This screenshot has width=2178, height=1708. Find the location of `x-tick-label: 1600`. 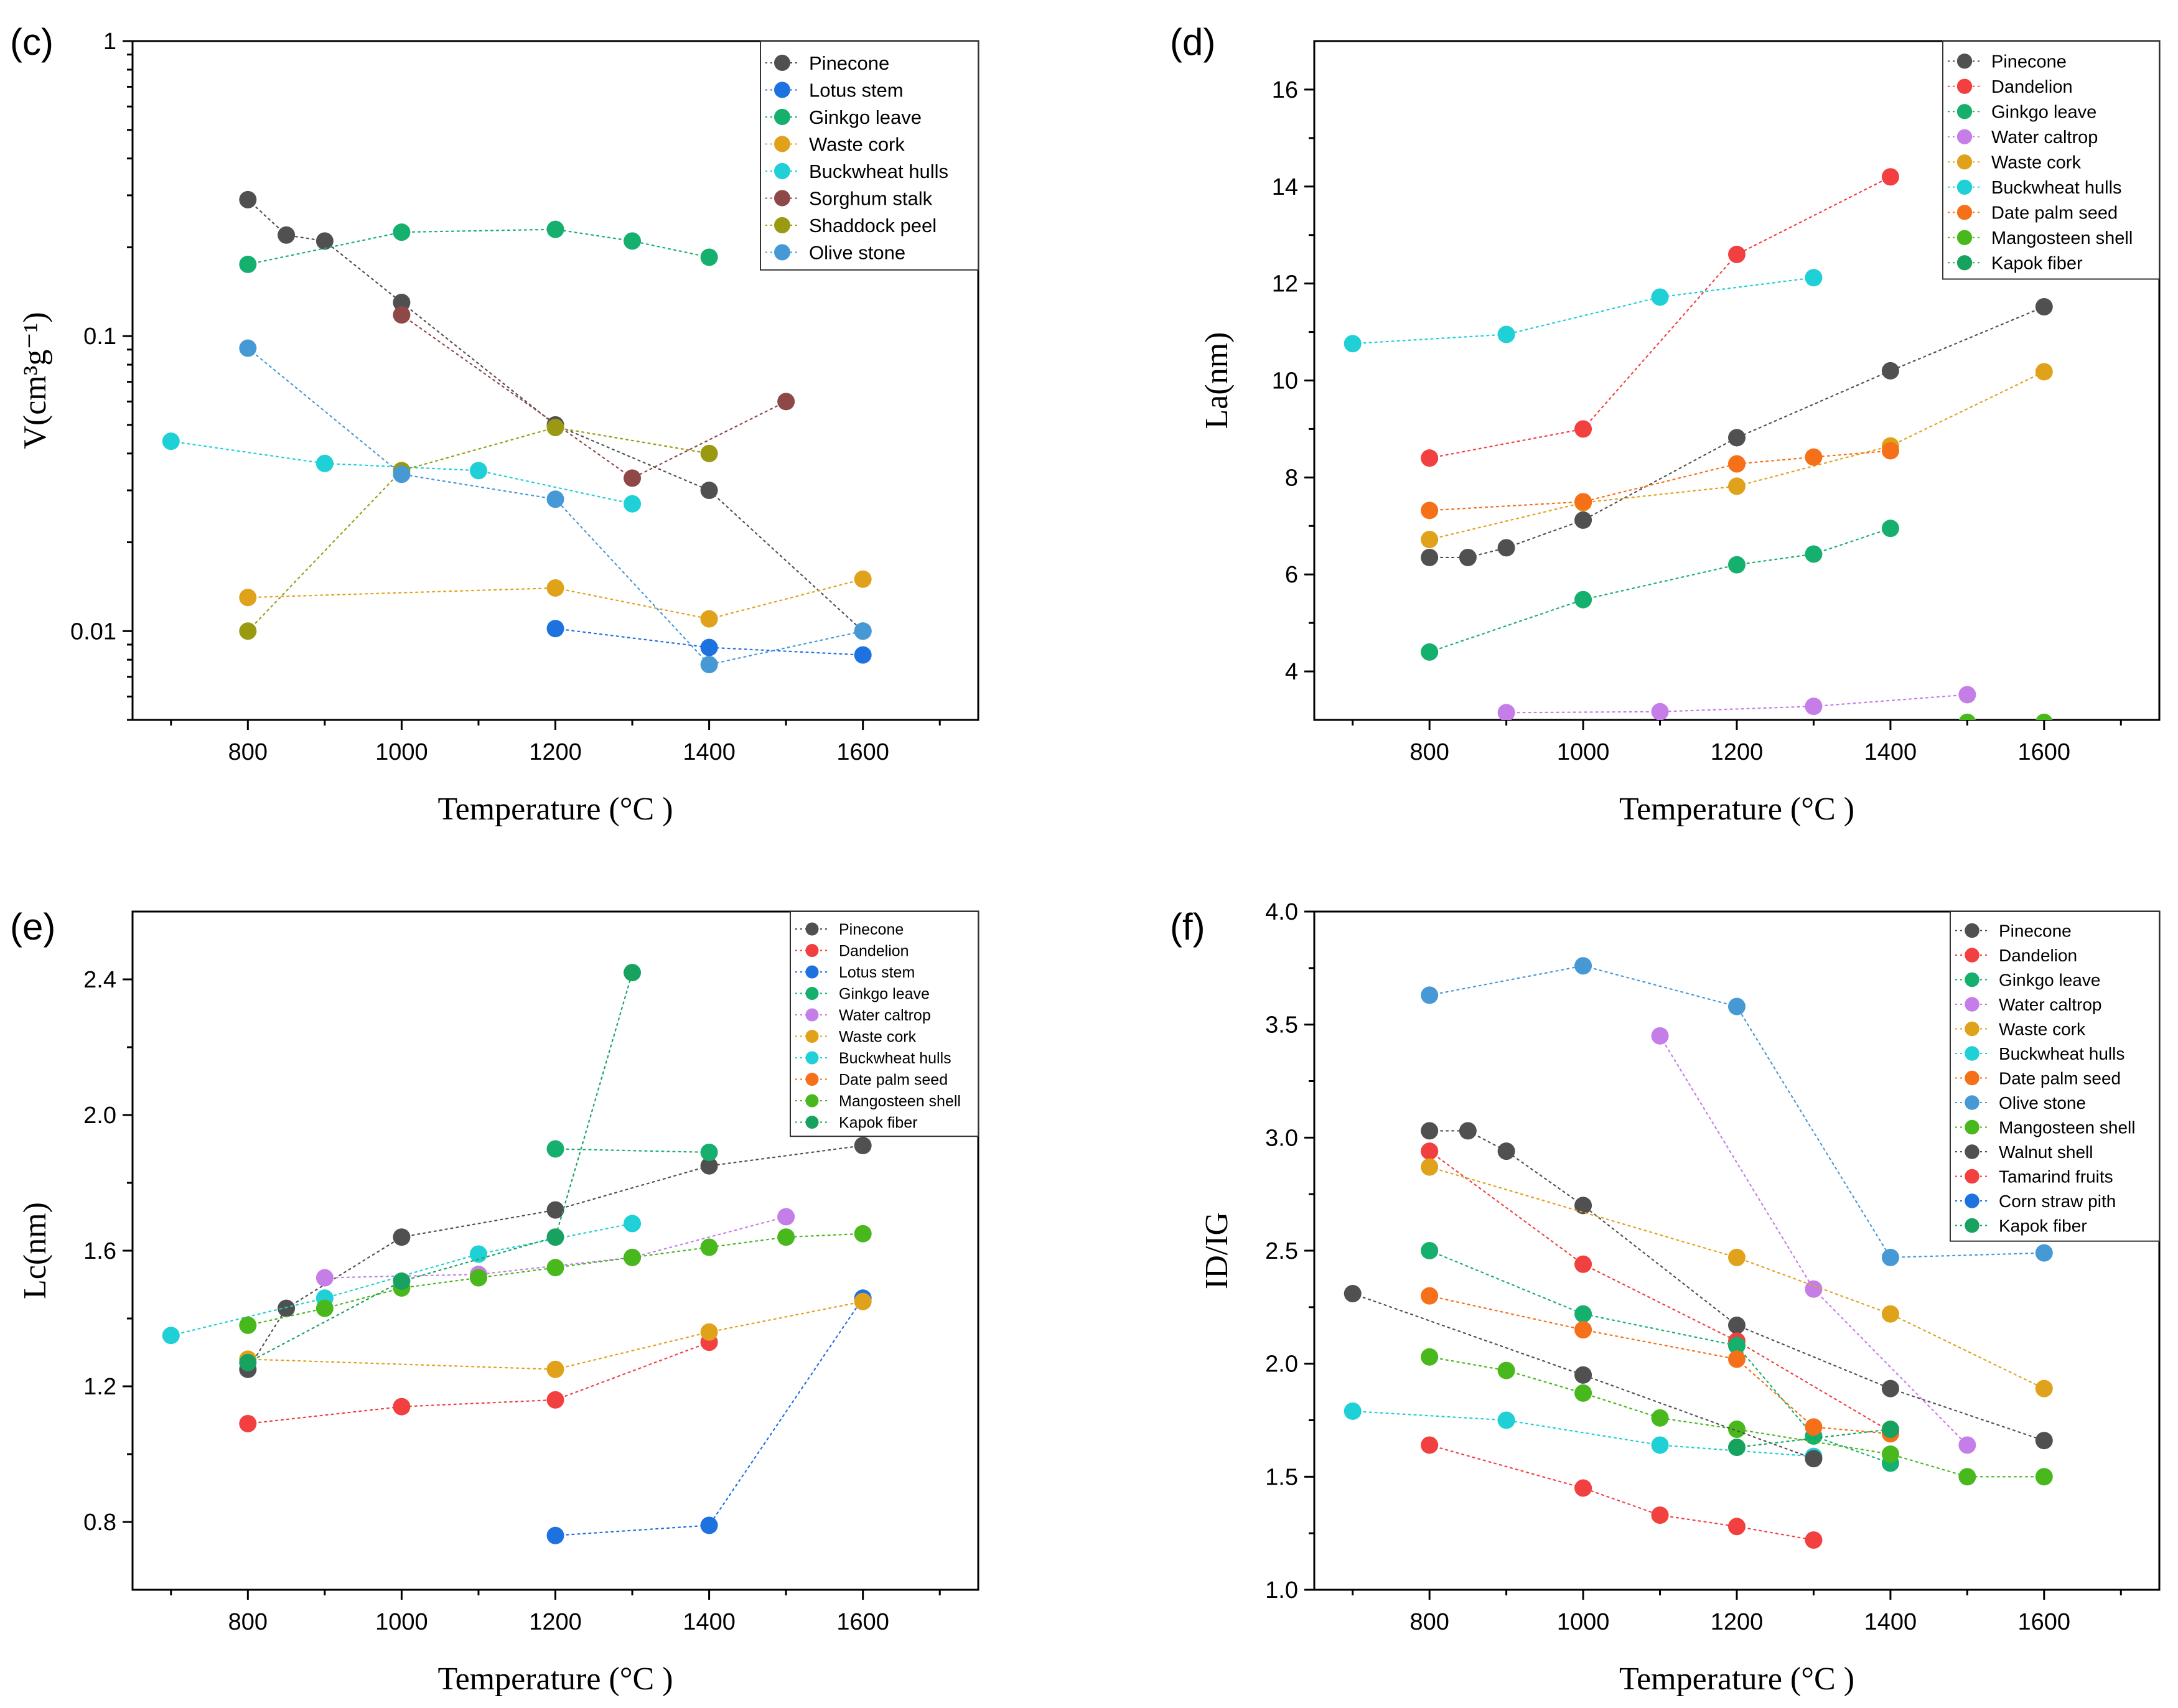

x-tick-label: 1600 is located at coordinates (2044, 1622).